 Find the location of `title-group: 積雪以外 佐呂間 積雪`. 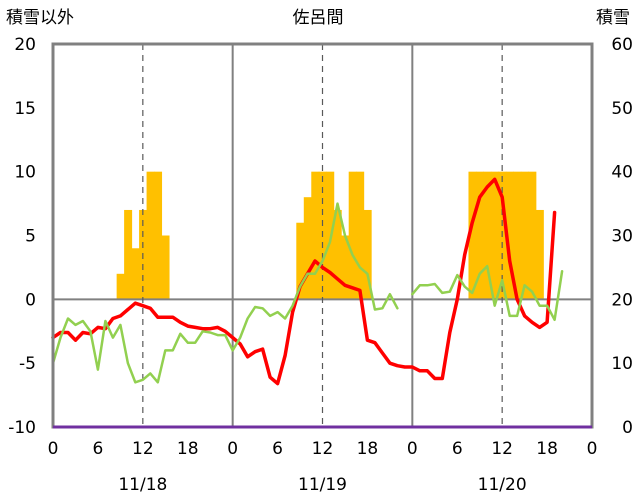

title-group: 積雪以外 佐呂間 積雪 is located at coordinates (318, 18).